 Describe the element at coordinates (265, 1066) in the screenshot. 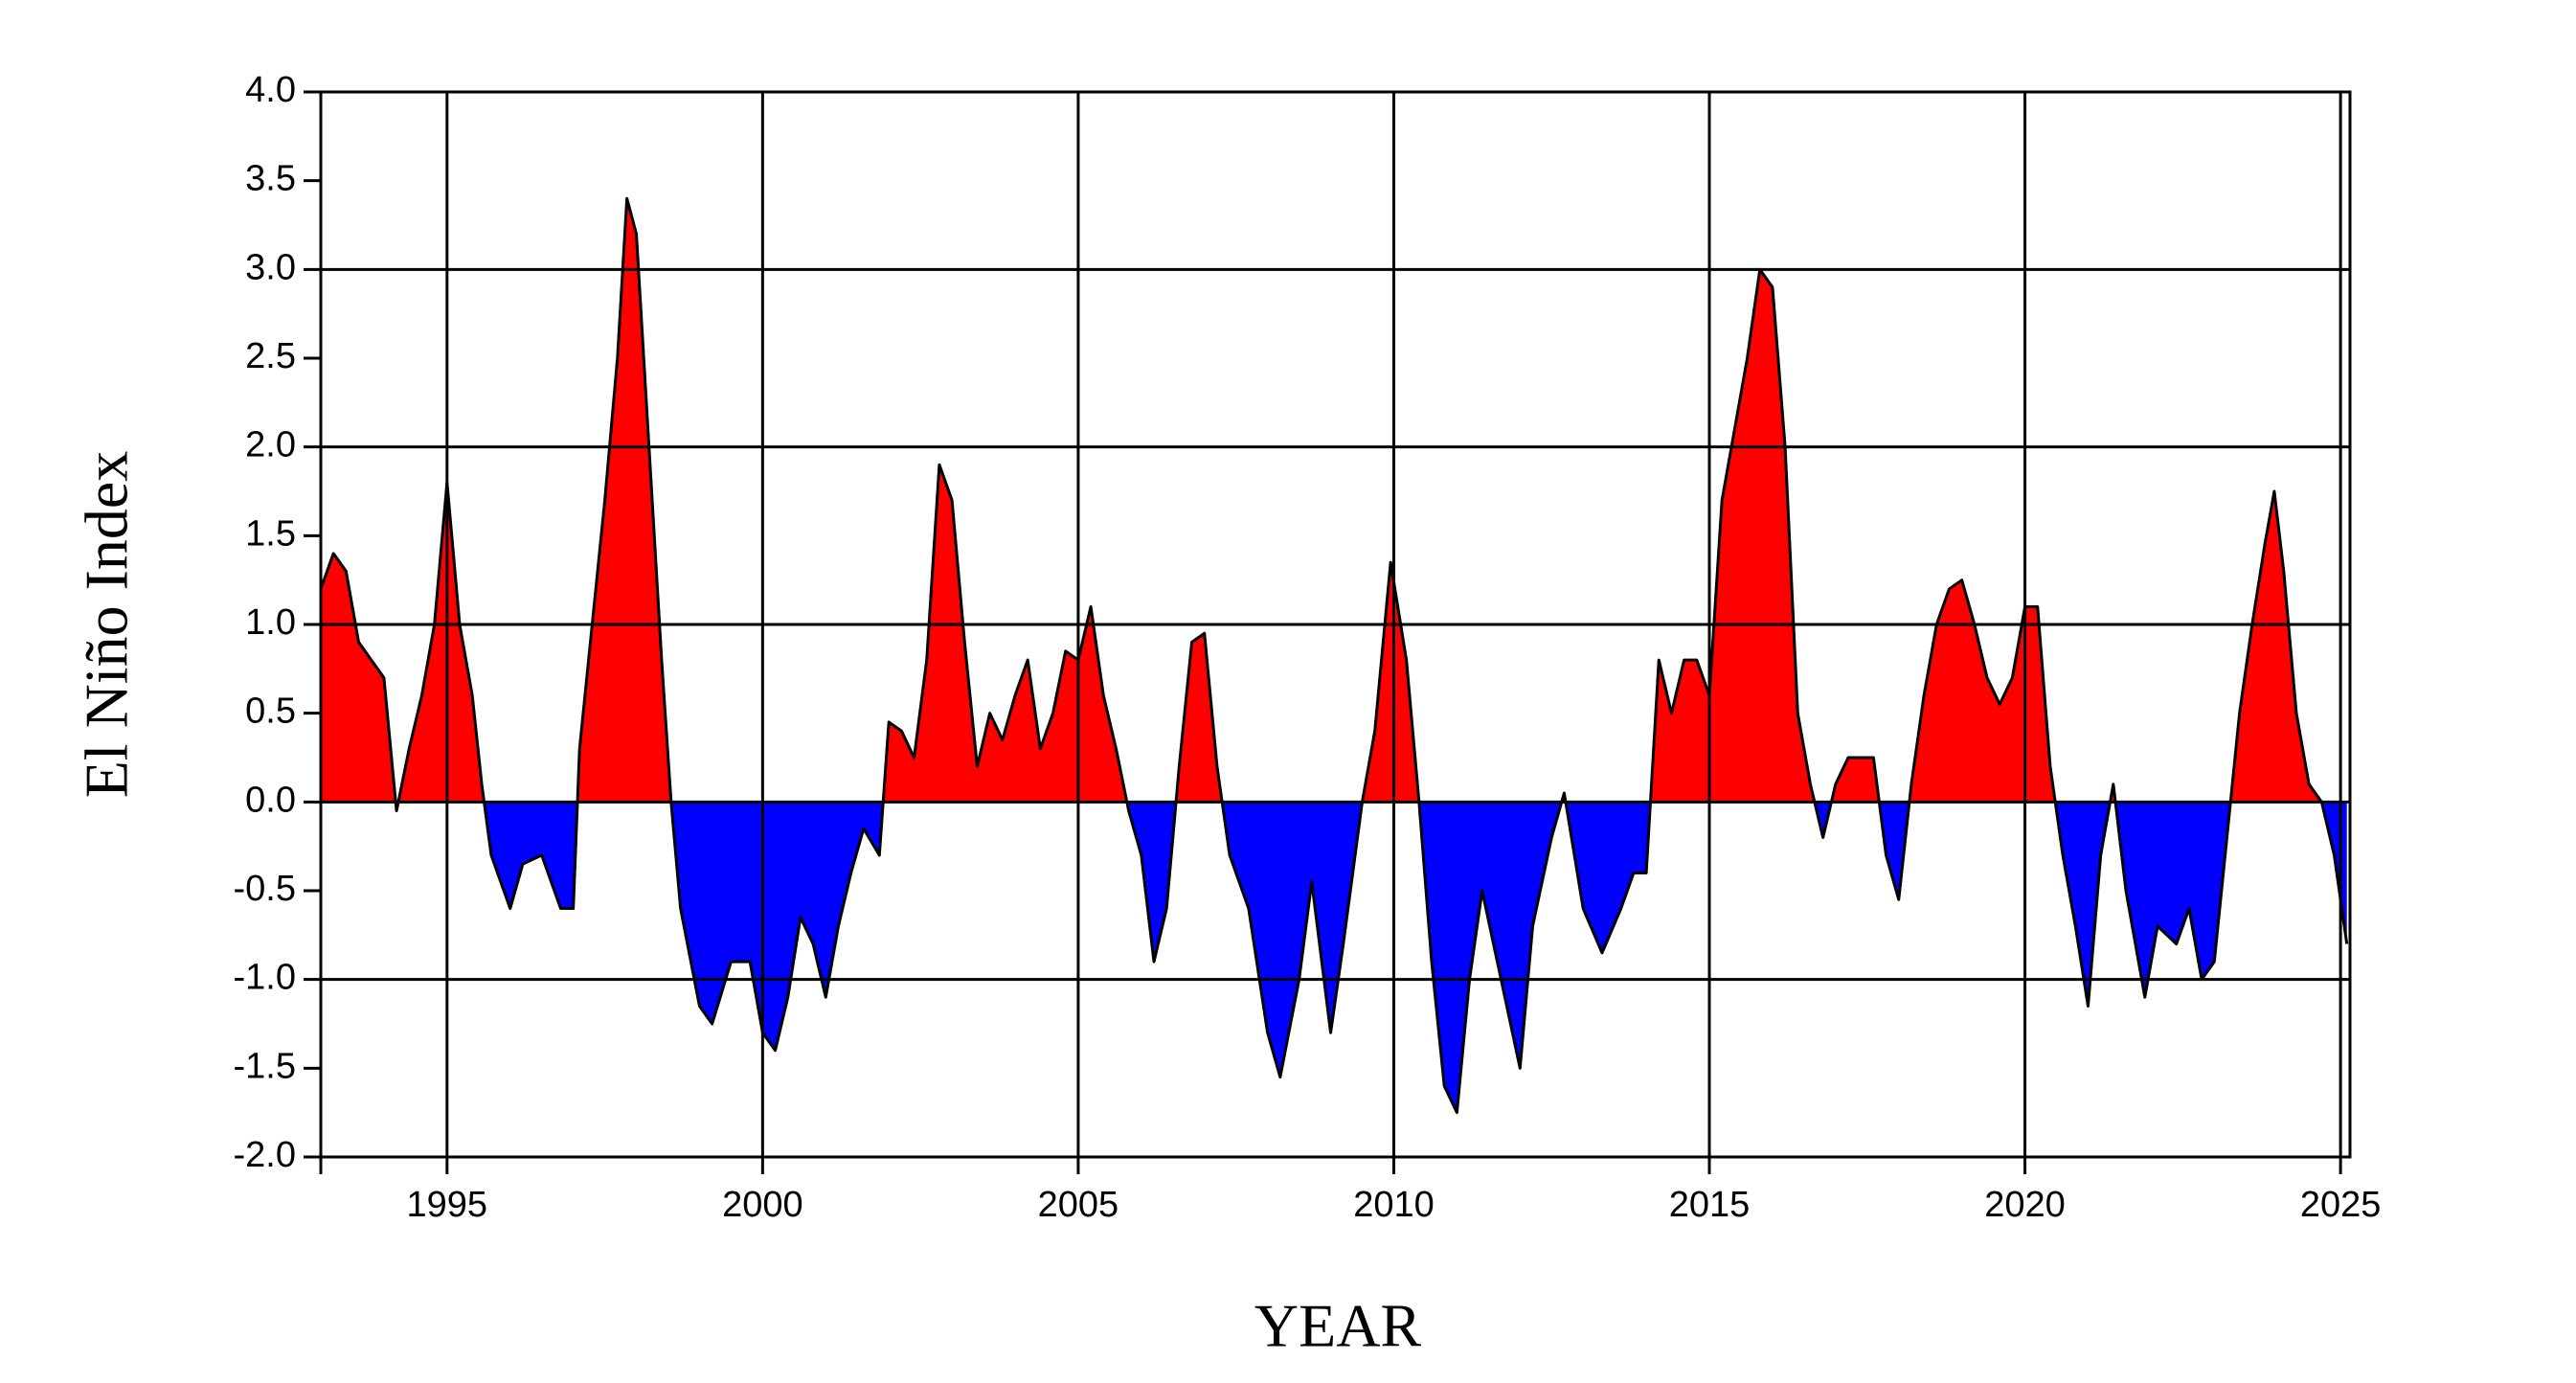

I see `y-tick-label: -1.5` at that location.